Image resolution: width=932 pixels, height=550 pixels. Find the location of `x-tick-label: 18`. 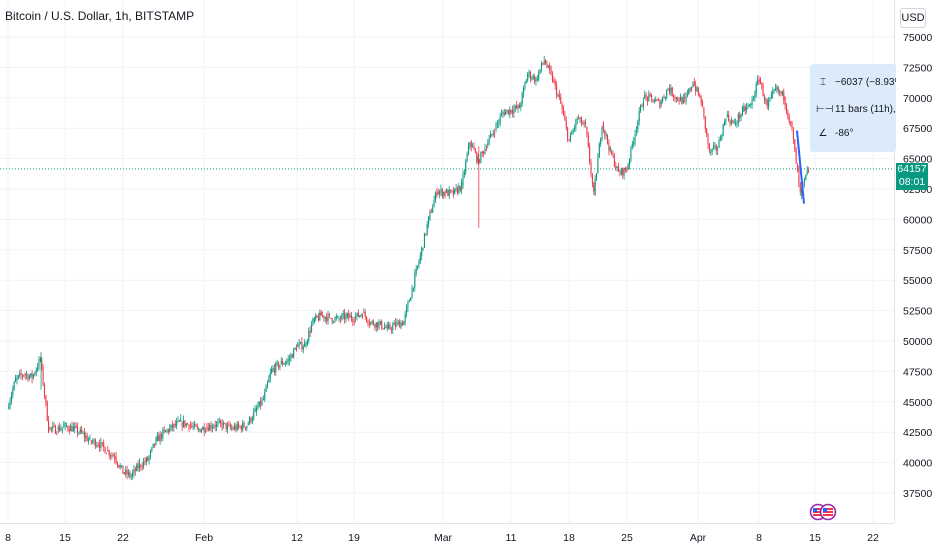

x-tick-label: 18 is located at coordinates (569, 538).